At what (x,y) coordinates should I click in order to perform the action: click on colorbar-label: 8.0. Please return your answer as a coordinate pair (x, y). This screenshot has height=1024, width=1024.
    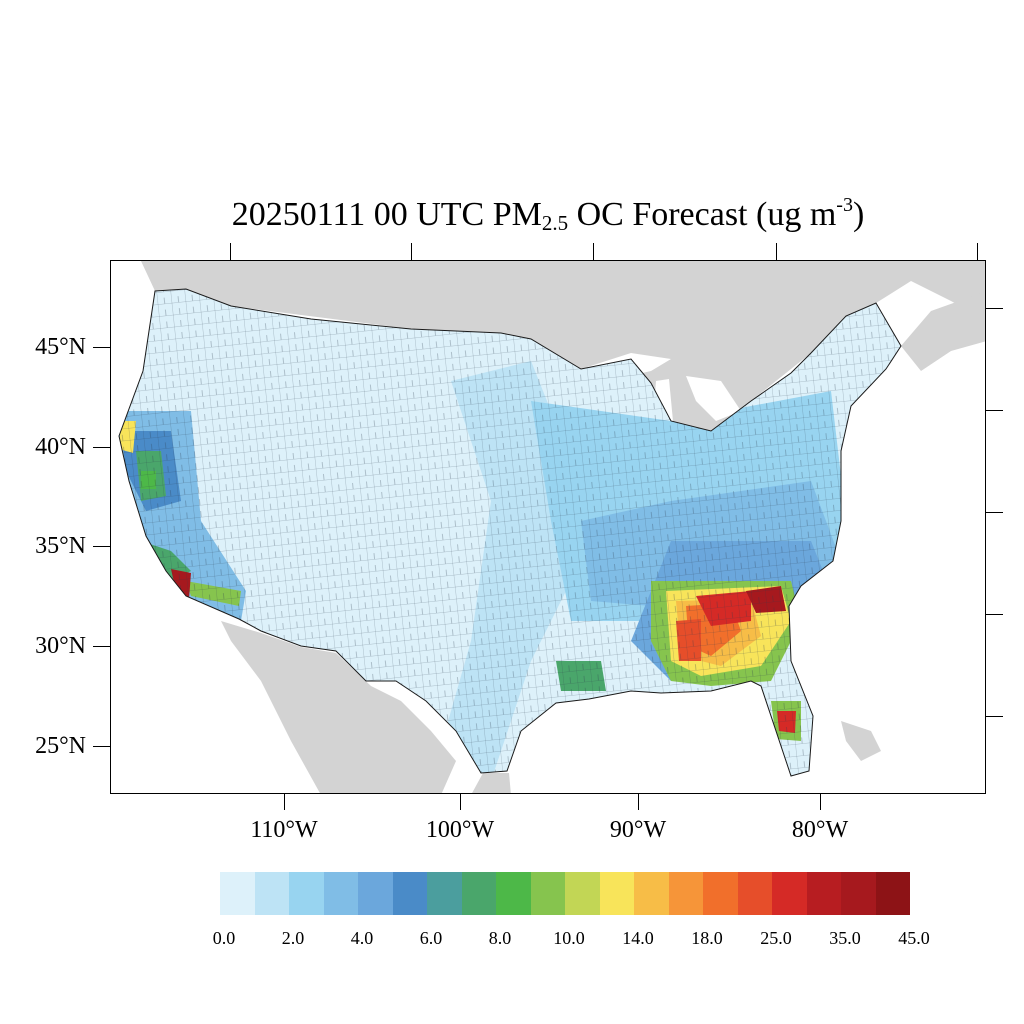
    Looking at the image, I should click on (500, 938).